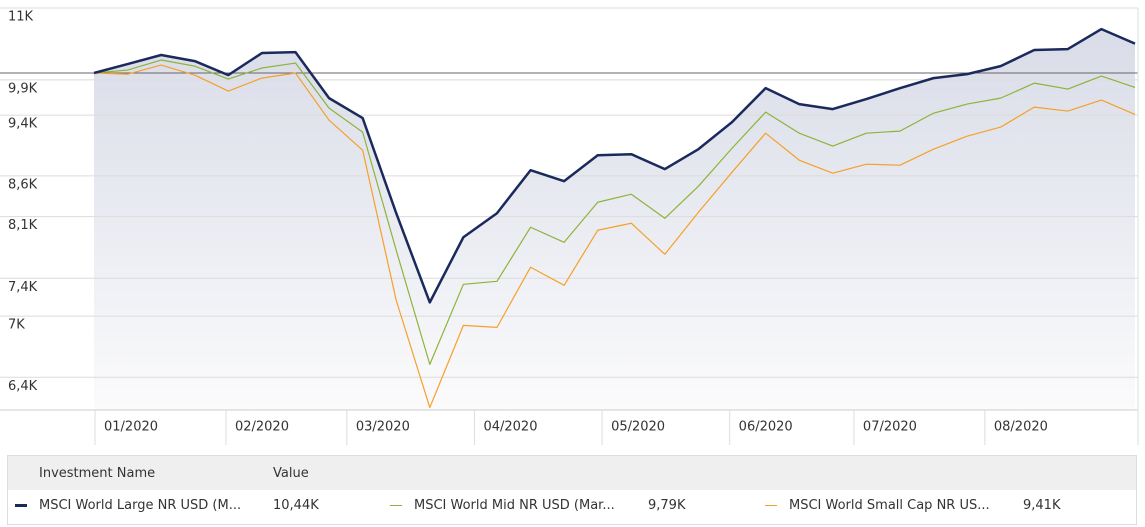 Image resolution: width=1145 pixels, height=527 pixels. What do you see at coordinates (97, 473) in the screenshot?
I see `legend-header-name: Investment Name` at bounding box center [97, 473].